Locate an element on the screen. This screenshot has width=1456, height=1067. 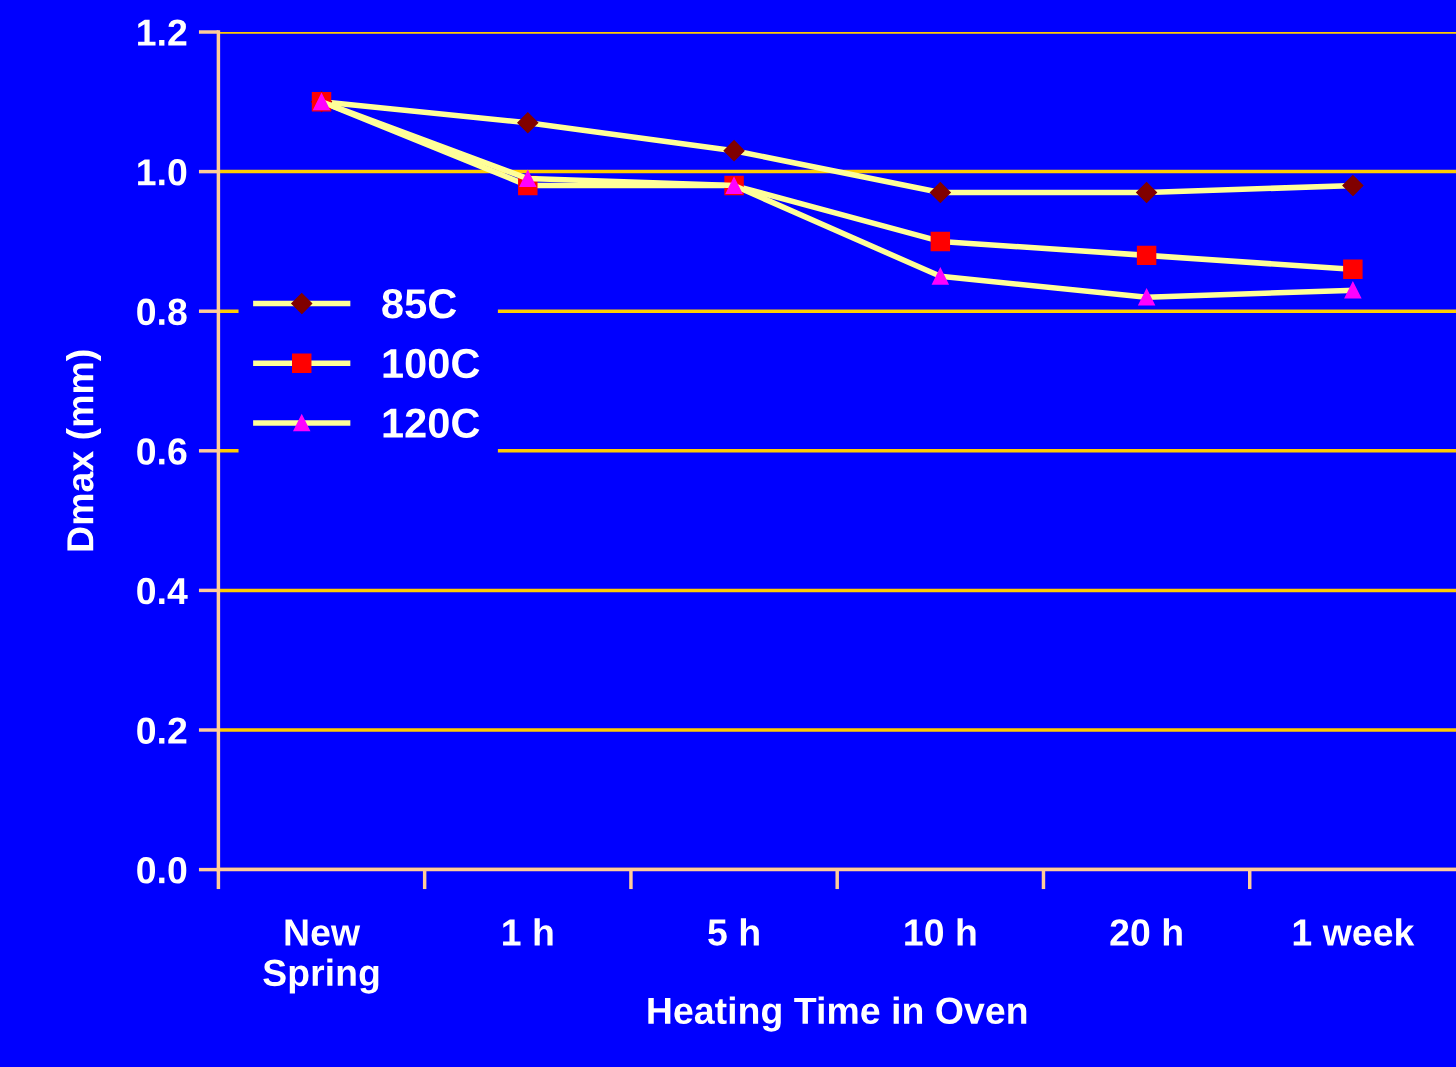
legend-label: 85C is located at coordinates (419, 304).